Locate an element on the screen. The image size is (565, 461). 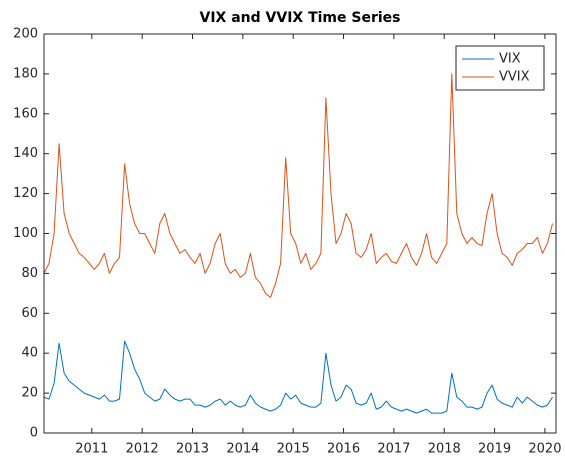
x-tick-label: 2011 is located at coordinates (91, 449).